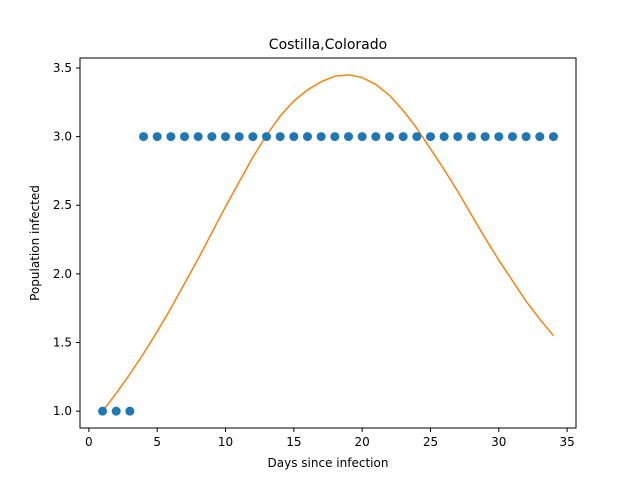  I want to click on y-axis-label: Population infected, so click(35, 243).